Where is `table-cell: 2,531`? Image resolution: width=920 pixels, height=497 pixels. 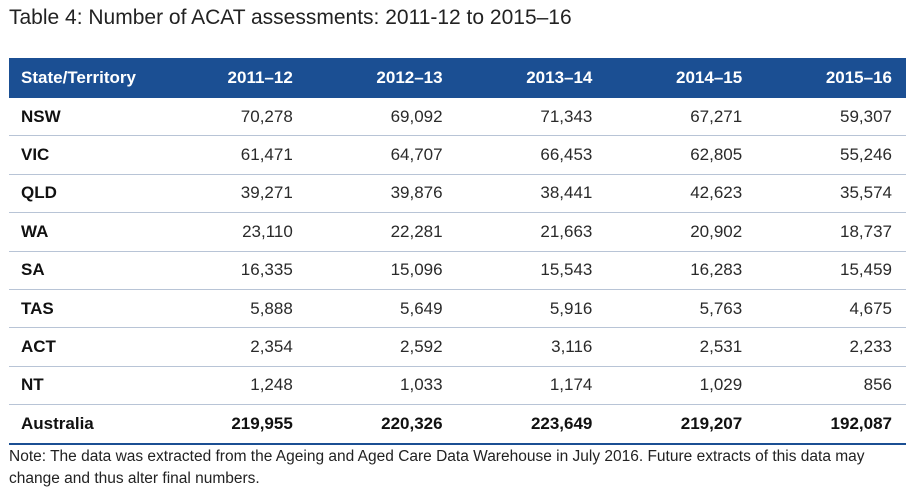
table-cell: 2,531 is located at coordinates (681, 347).